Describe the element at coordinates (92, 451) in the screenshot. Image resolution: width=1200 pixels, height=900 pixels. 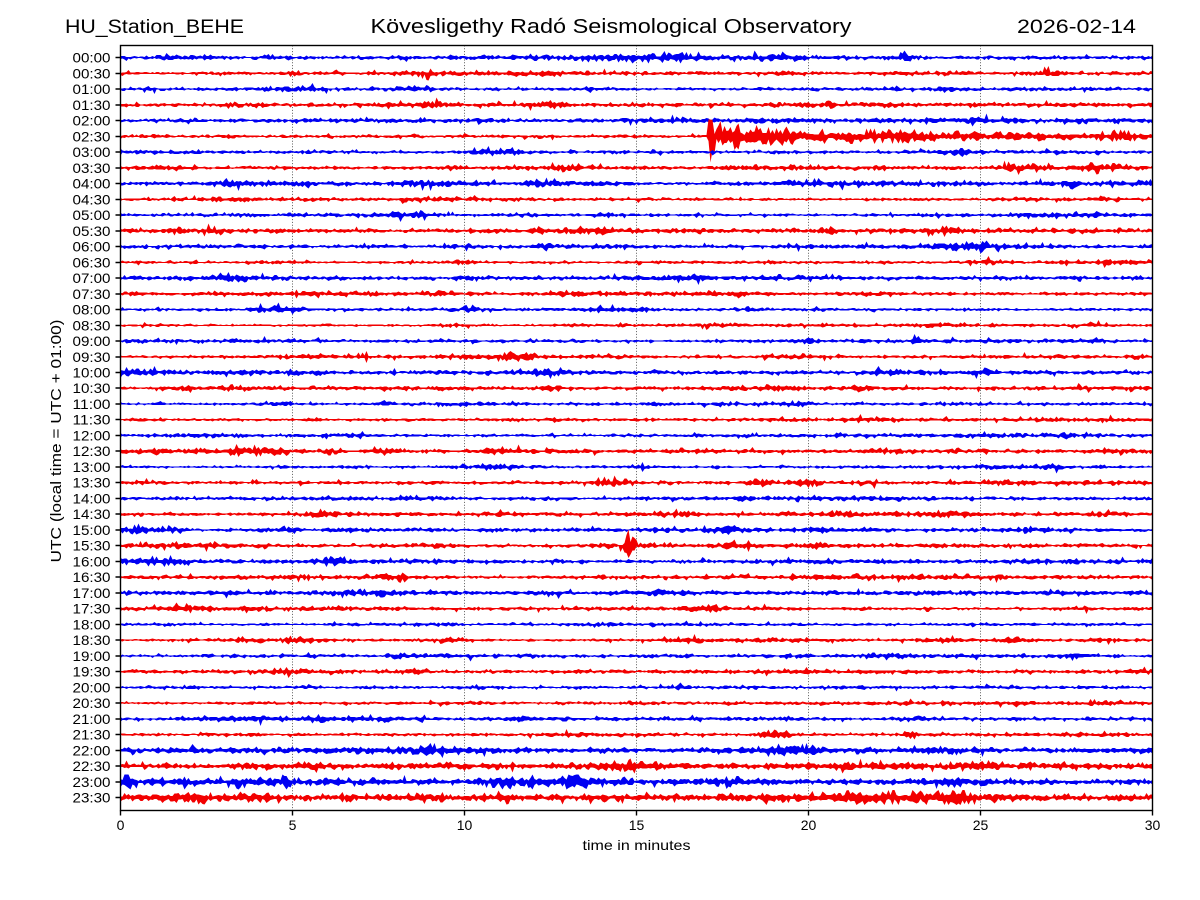
I see `svg-text: 12:30` at that location.